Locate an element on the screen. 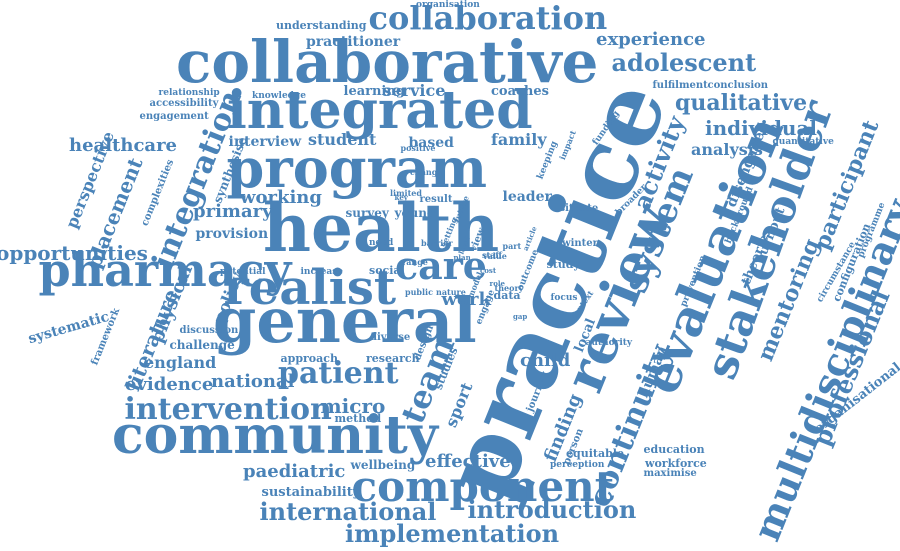 This screenshot has height=551, width=900. word-primary: primary is located at coordinates (233, 211).